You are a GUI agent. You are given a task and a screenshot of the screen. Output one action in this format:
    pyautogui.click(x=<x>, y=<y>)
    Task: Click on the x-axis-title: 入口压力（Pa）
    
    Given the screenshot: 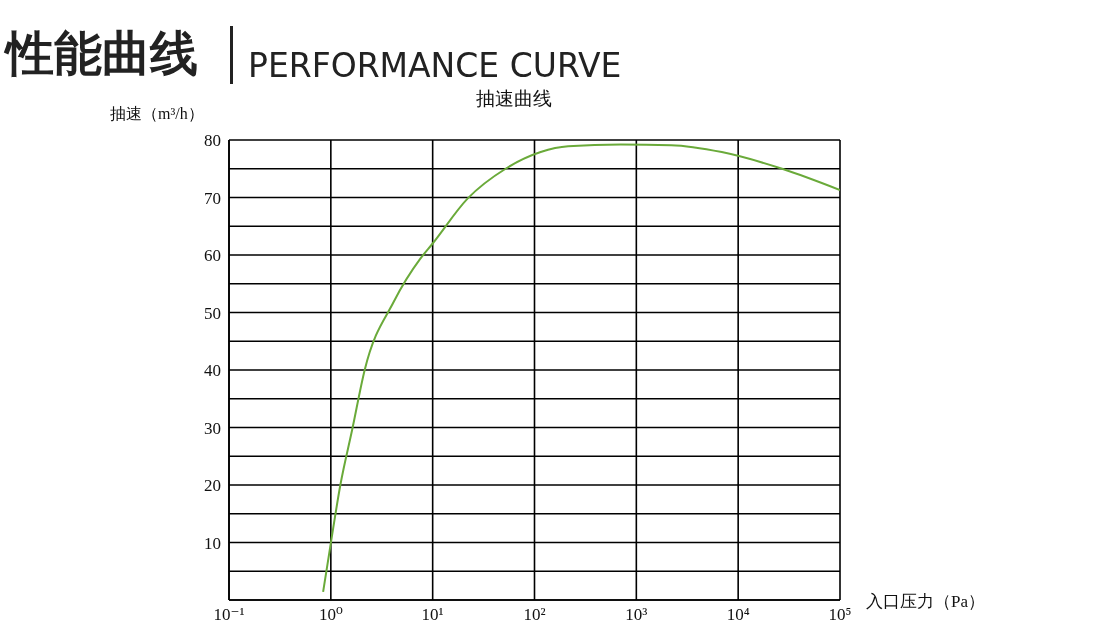 What is the action you would take?
    pyautogui.click(x=925, y=602)
    